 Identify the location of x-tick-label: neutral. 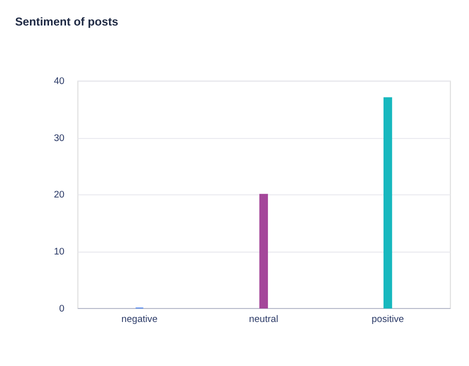
(263, 319).